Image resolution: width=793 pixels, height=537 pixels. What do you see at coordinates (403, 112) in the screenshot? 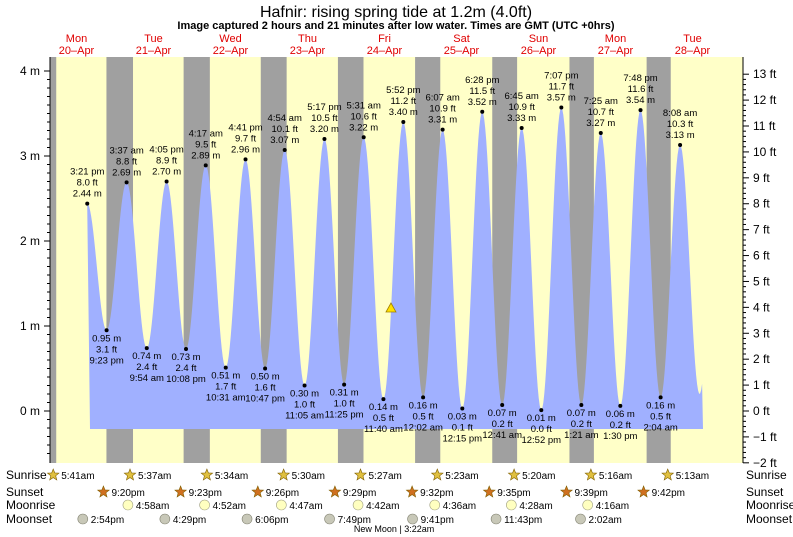
I see `tide-m-label: 3.40 m` at bounding box center [403, 112].